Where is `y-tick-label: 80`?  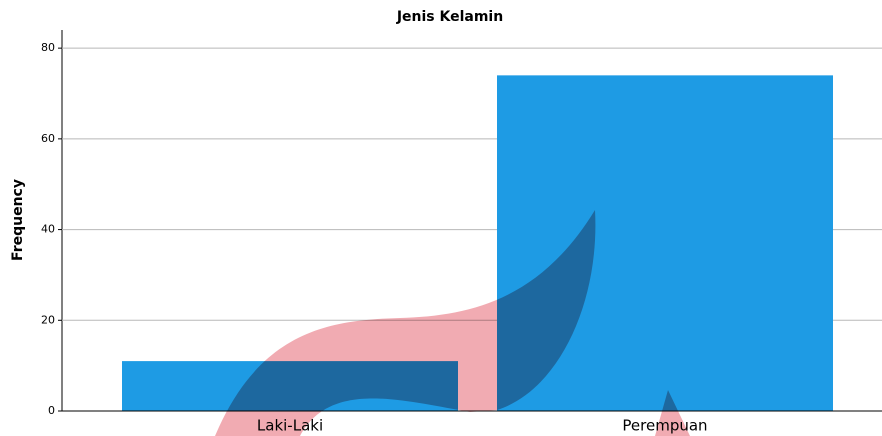
y-tick-label: 80 is located at coordinates (48, 47).